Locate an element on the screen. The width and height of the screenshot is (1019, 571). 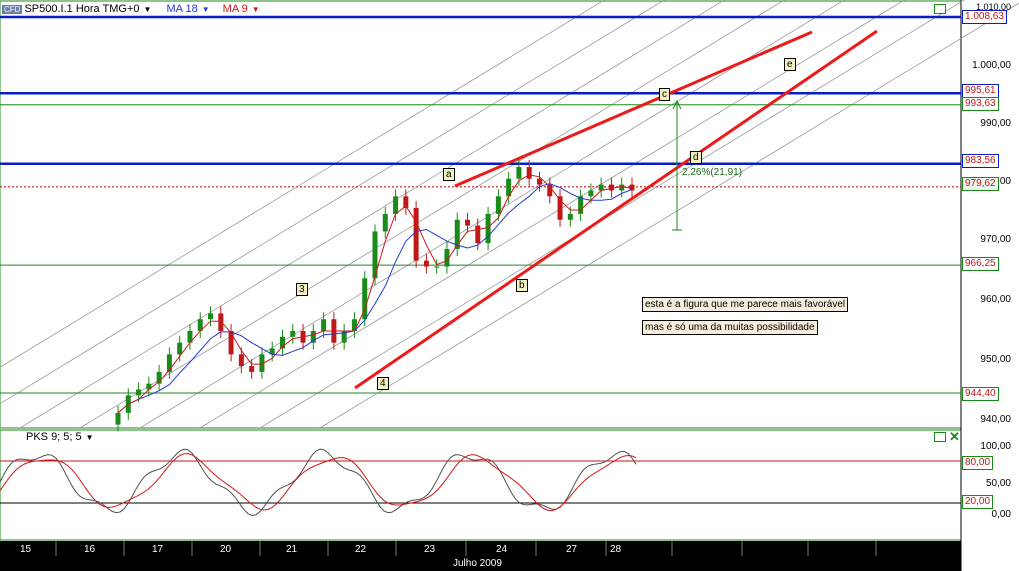
price-label: 993,63 is located at coordinates (980, 104).